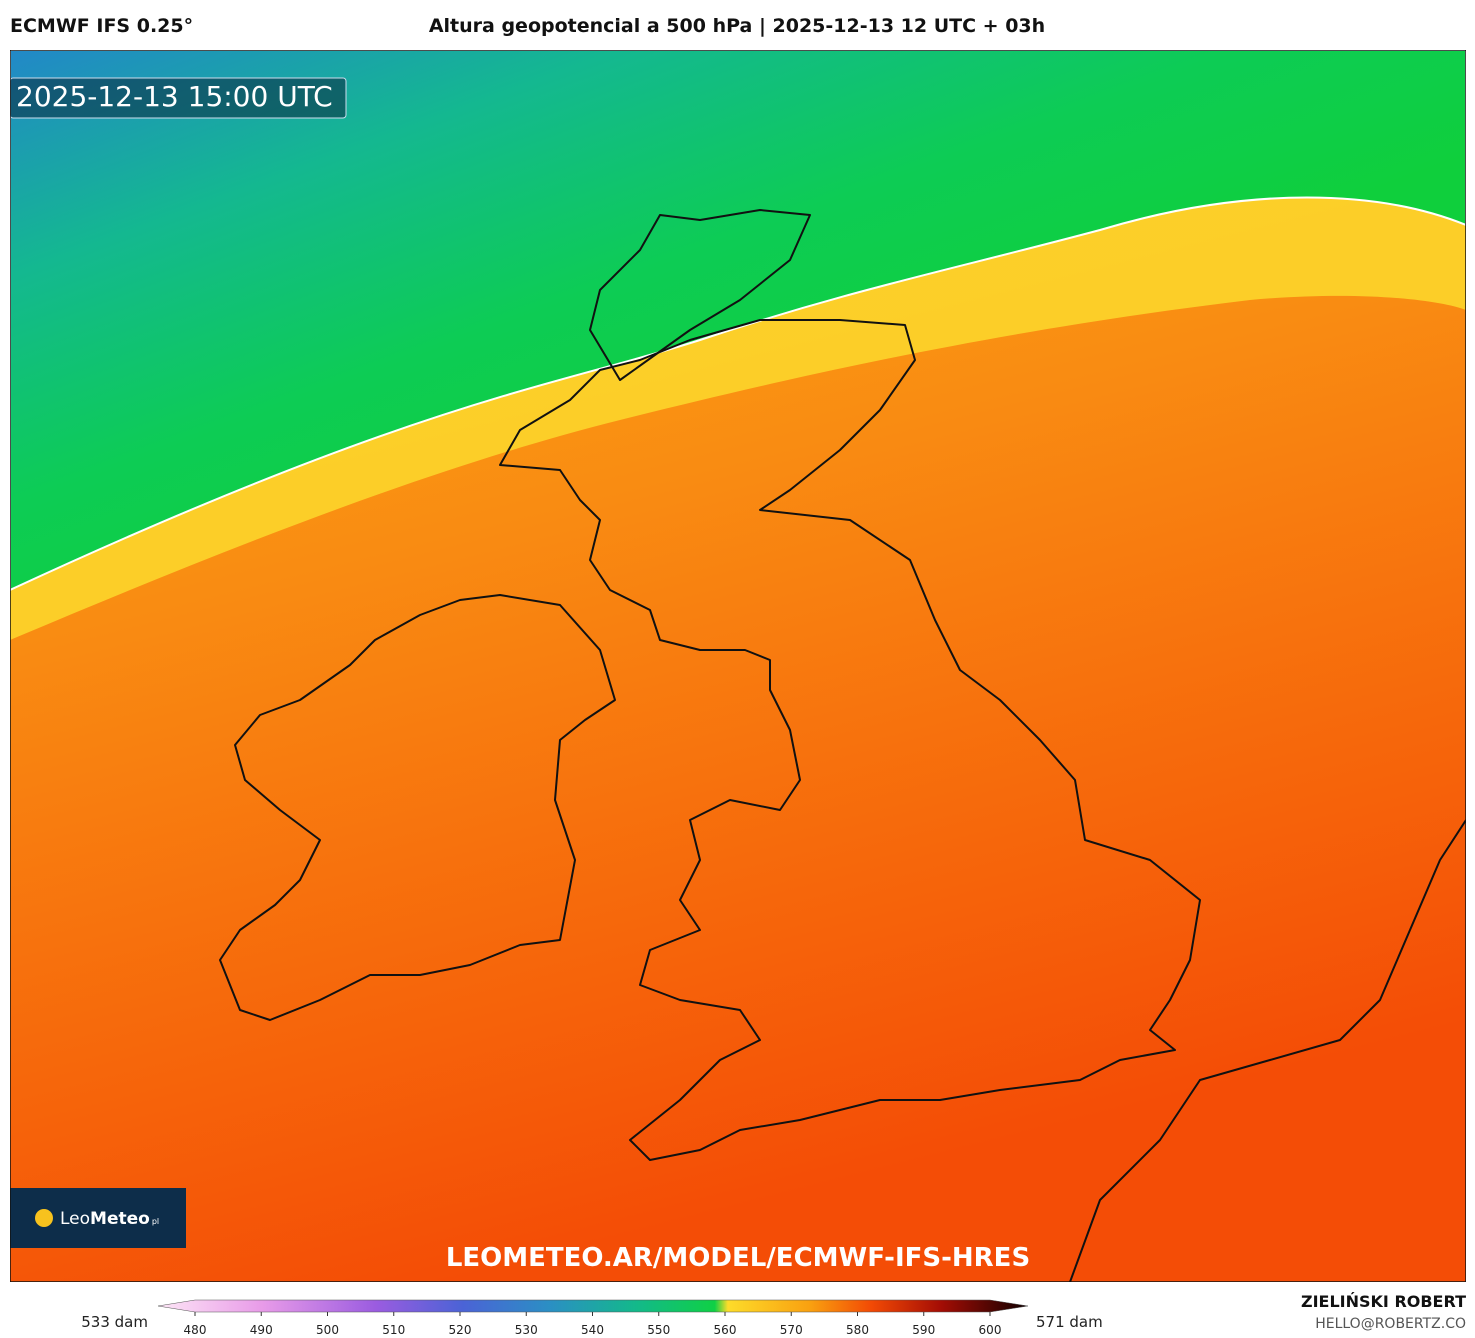 The height and width of the screenshot is (1338, 1475). I want to click on email: HELLO@ROBERTZ.CO, so click(1390, 1324).